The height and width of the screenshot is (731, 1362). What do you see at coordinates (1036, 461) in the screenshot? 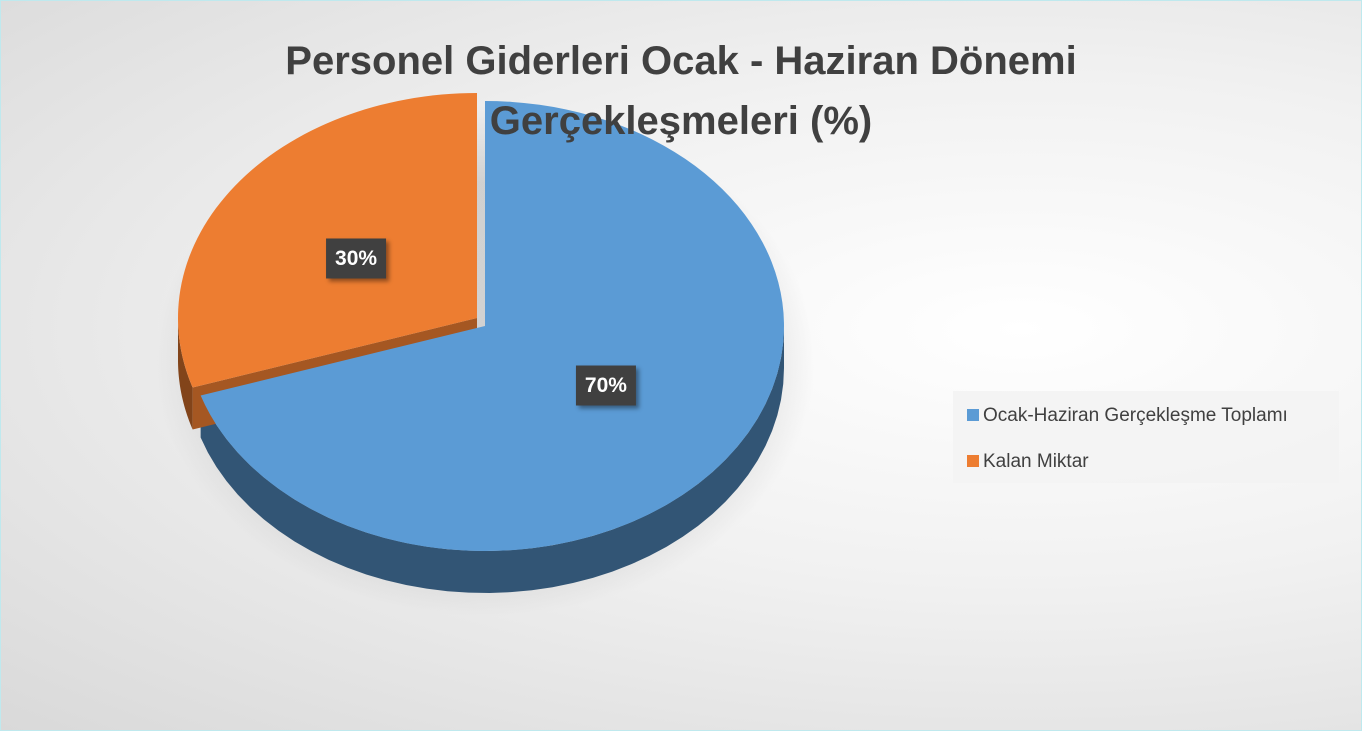
I see `legend-label: Kalan Miktar` at bounding box center [1036, 461].